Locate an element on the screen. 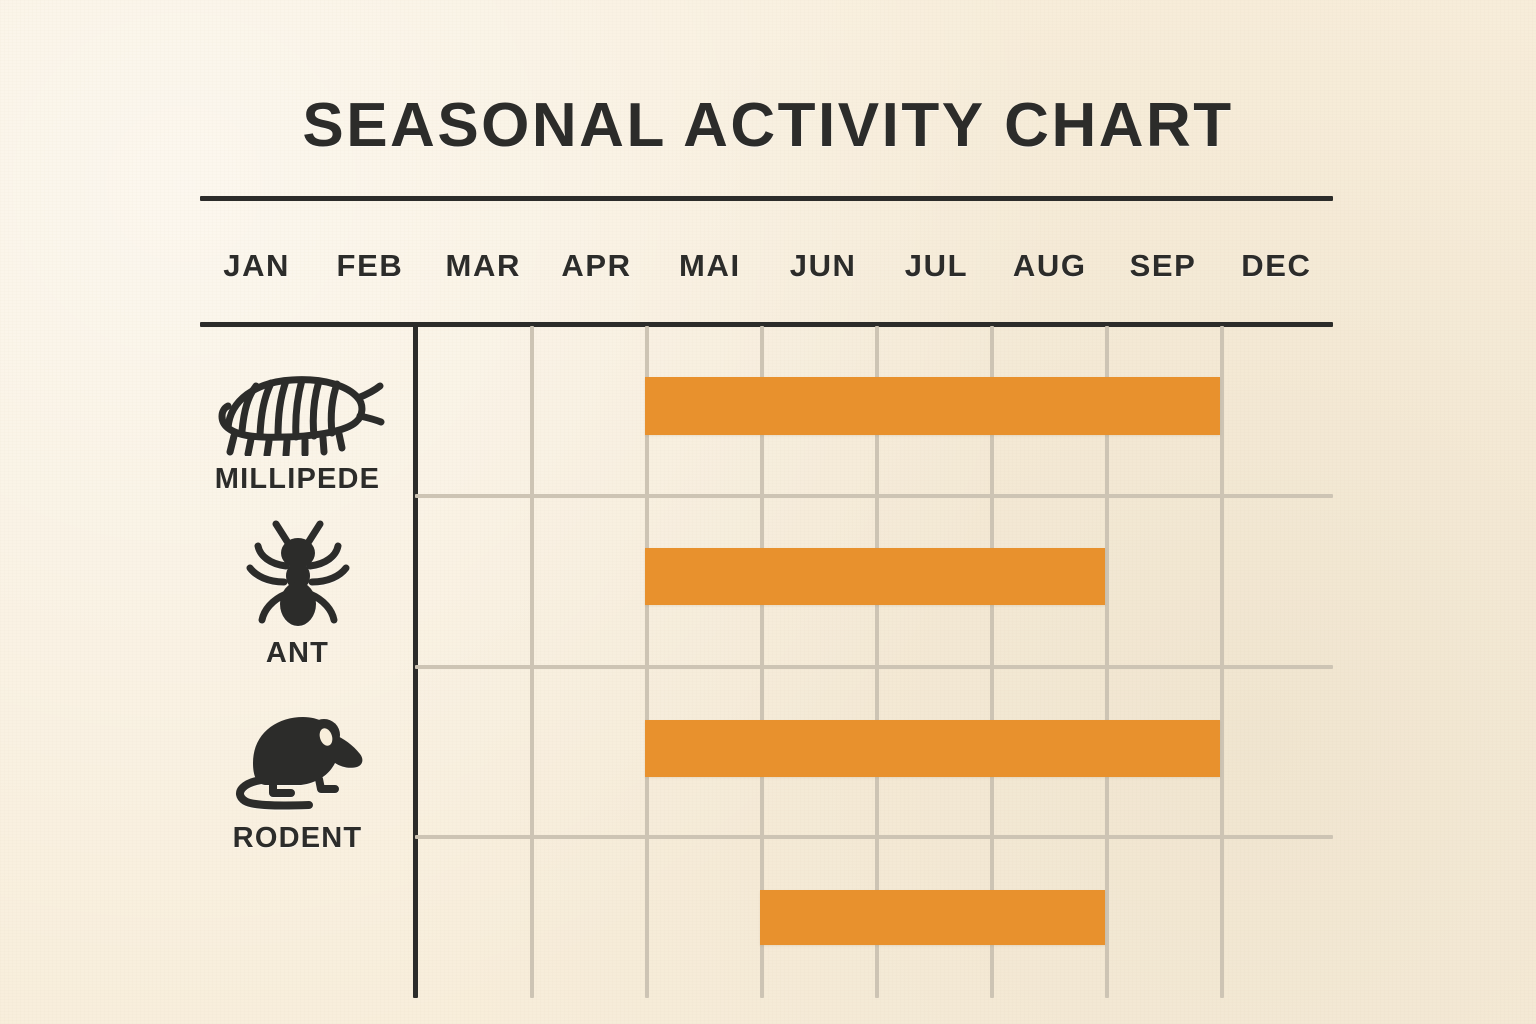 The image size is (1536, 1024). rodent-icon is located at coordinates (298, 763).